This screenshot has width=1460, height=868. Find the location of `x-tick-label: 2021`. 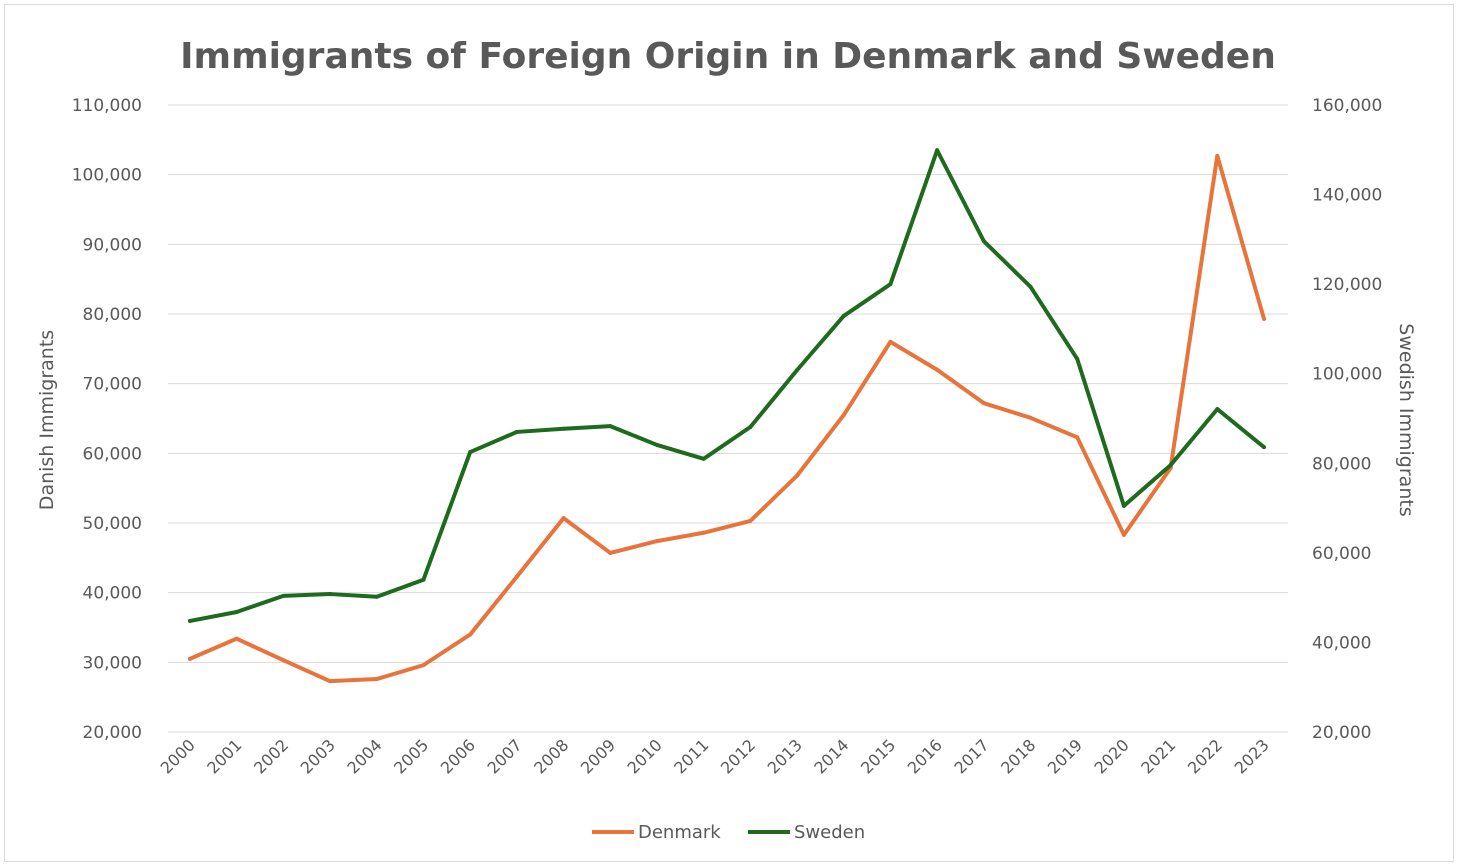

x-tick-label: 2021 is located at coordinates (1158, 756).